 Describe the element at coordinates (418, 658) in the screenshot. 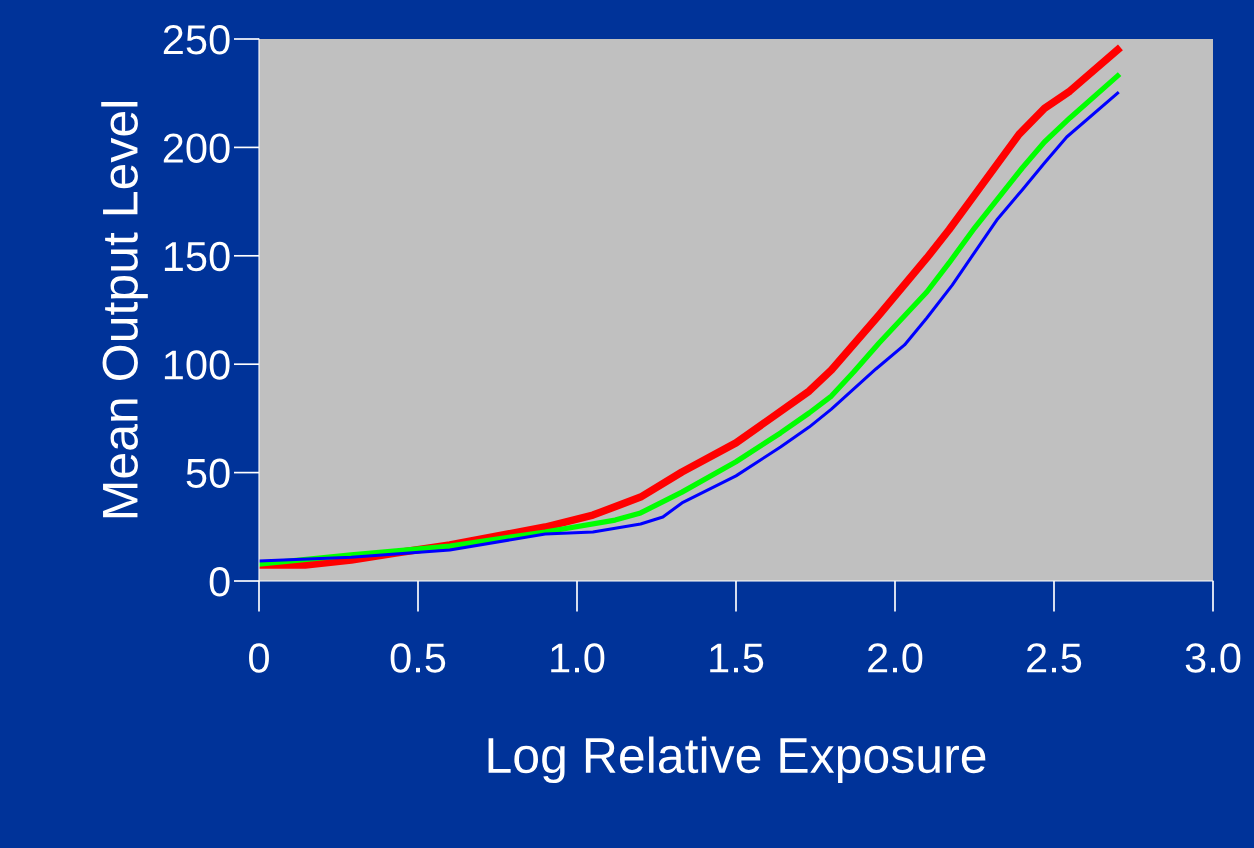

I see `x-tick-label: 0.5` at that location.